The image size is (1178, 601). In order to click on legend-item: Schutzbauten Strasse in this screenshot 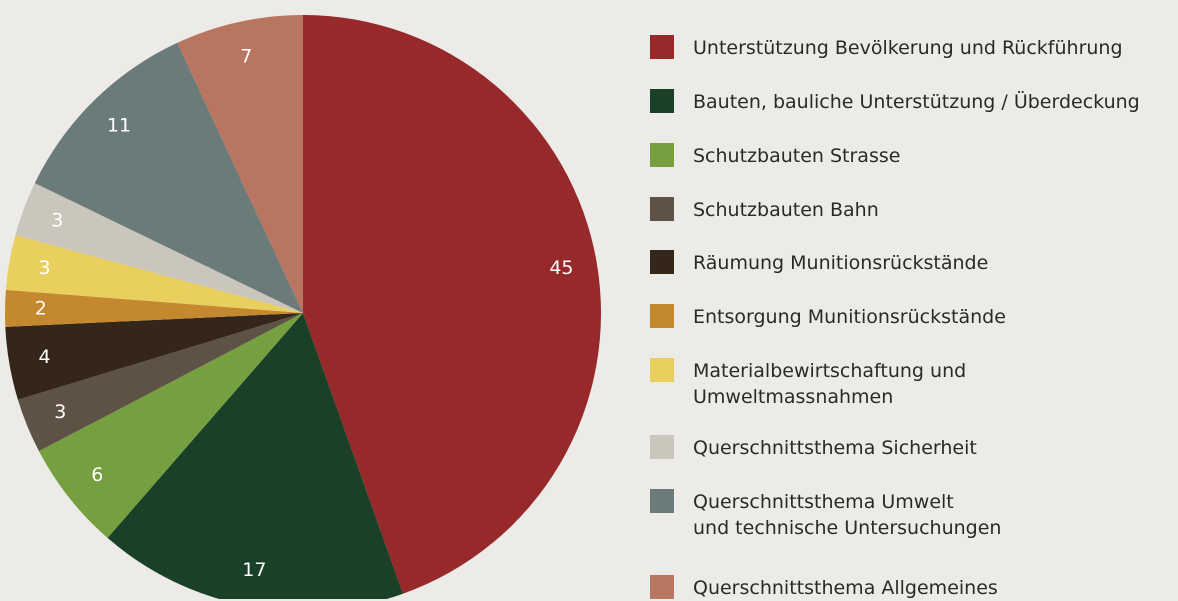, I will do `click(775, 156)`.